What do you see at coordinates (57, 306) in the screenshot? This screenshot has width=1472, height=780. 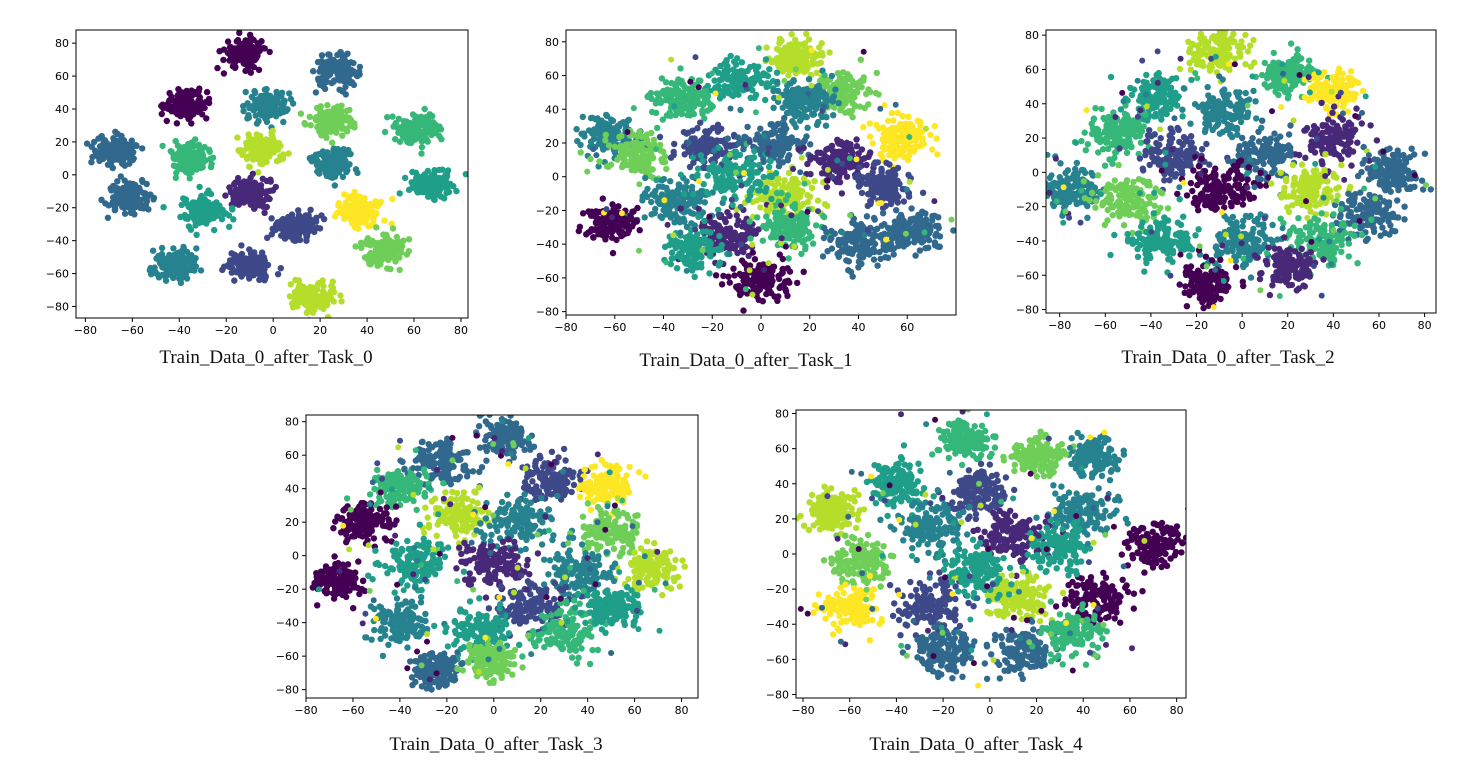 I see `y-tick-label: −80` at bounding box center [57, 306].